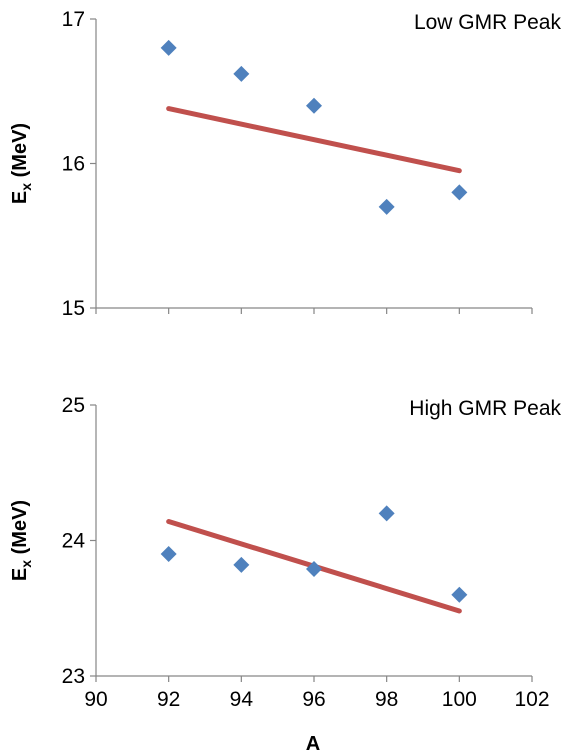  Describe the element at coordinates (73, 19) in the screenshot. I see `low-y-tick-label: 17` at that location.